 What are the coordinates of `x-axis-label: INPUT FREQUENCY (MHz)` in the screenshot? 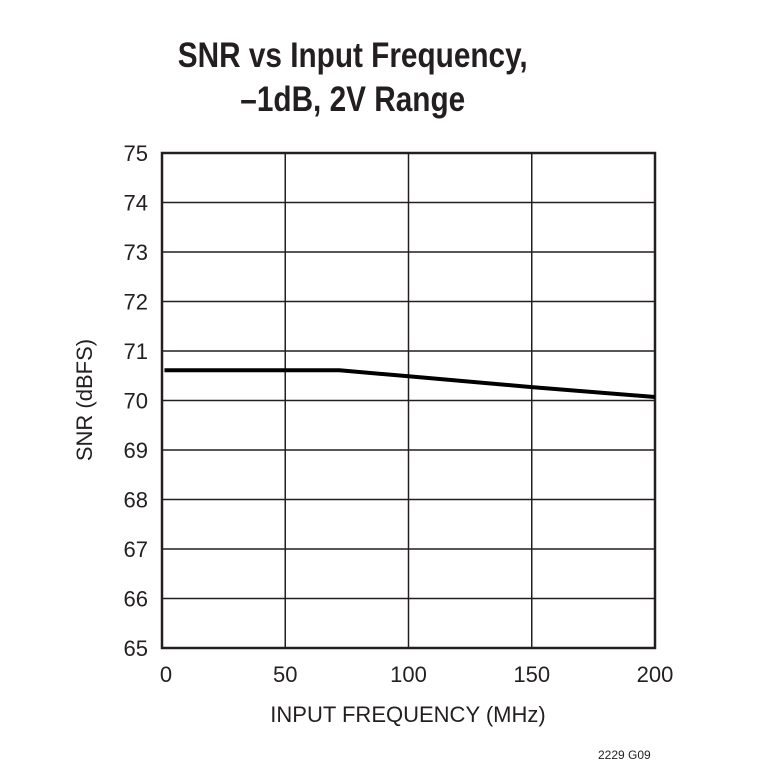 It's located at (407, 714).